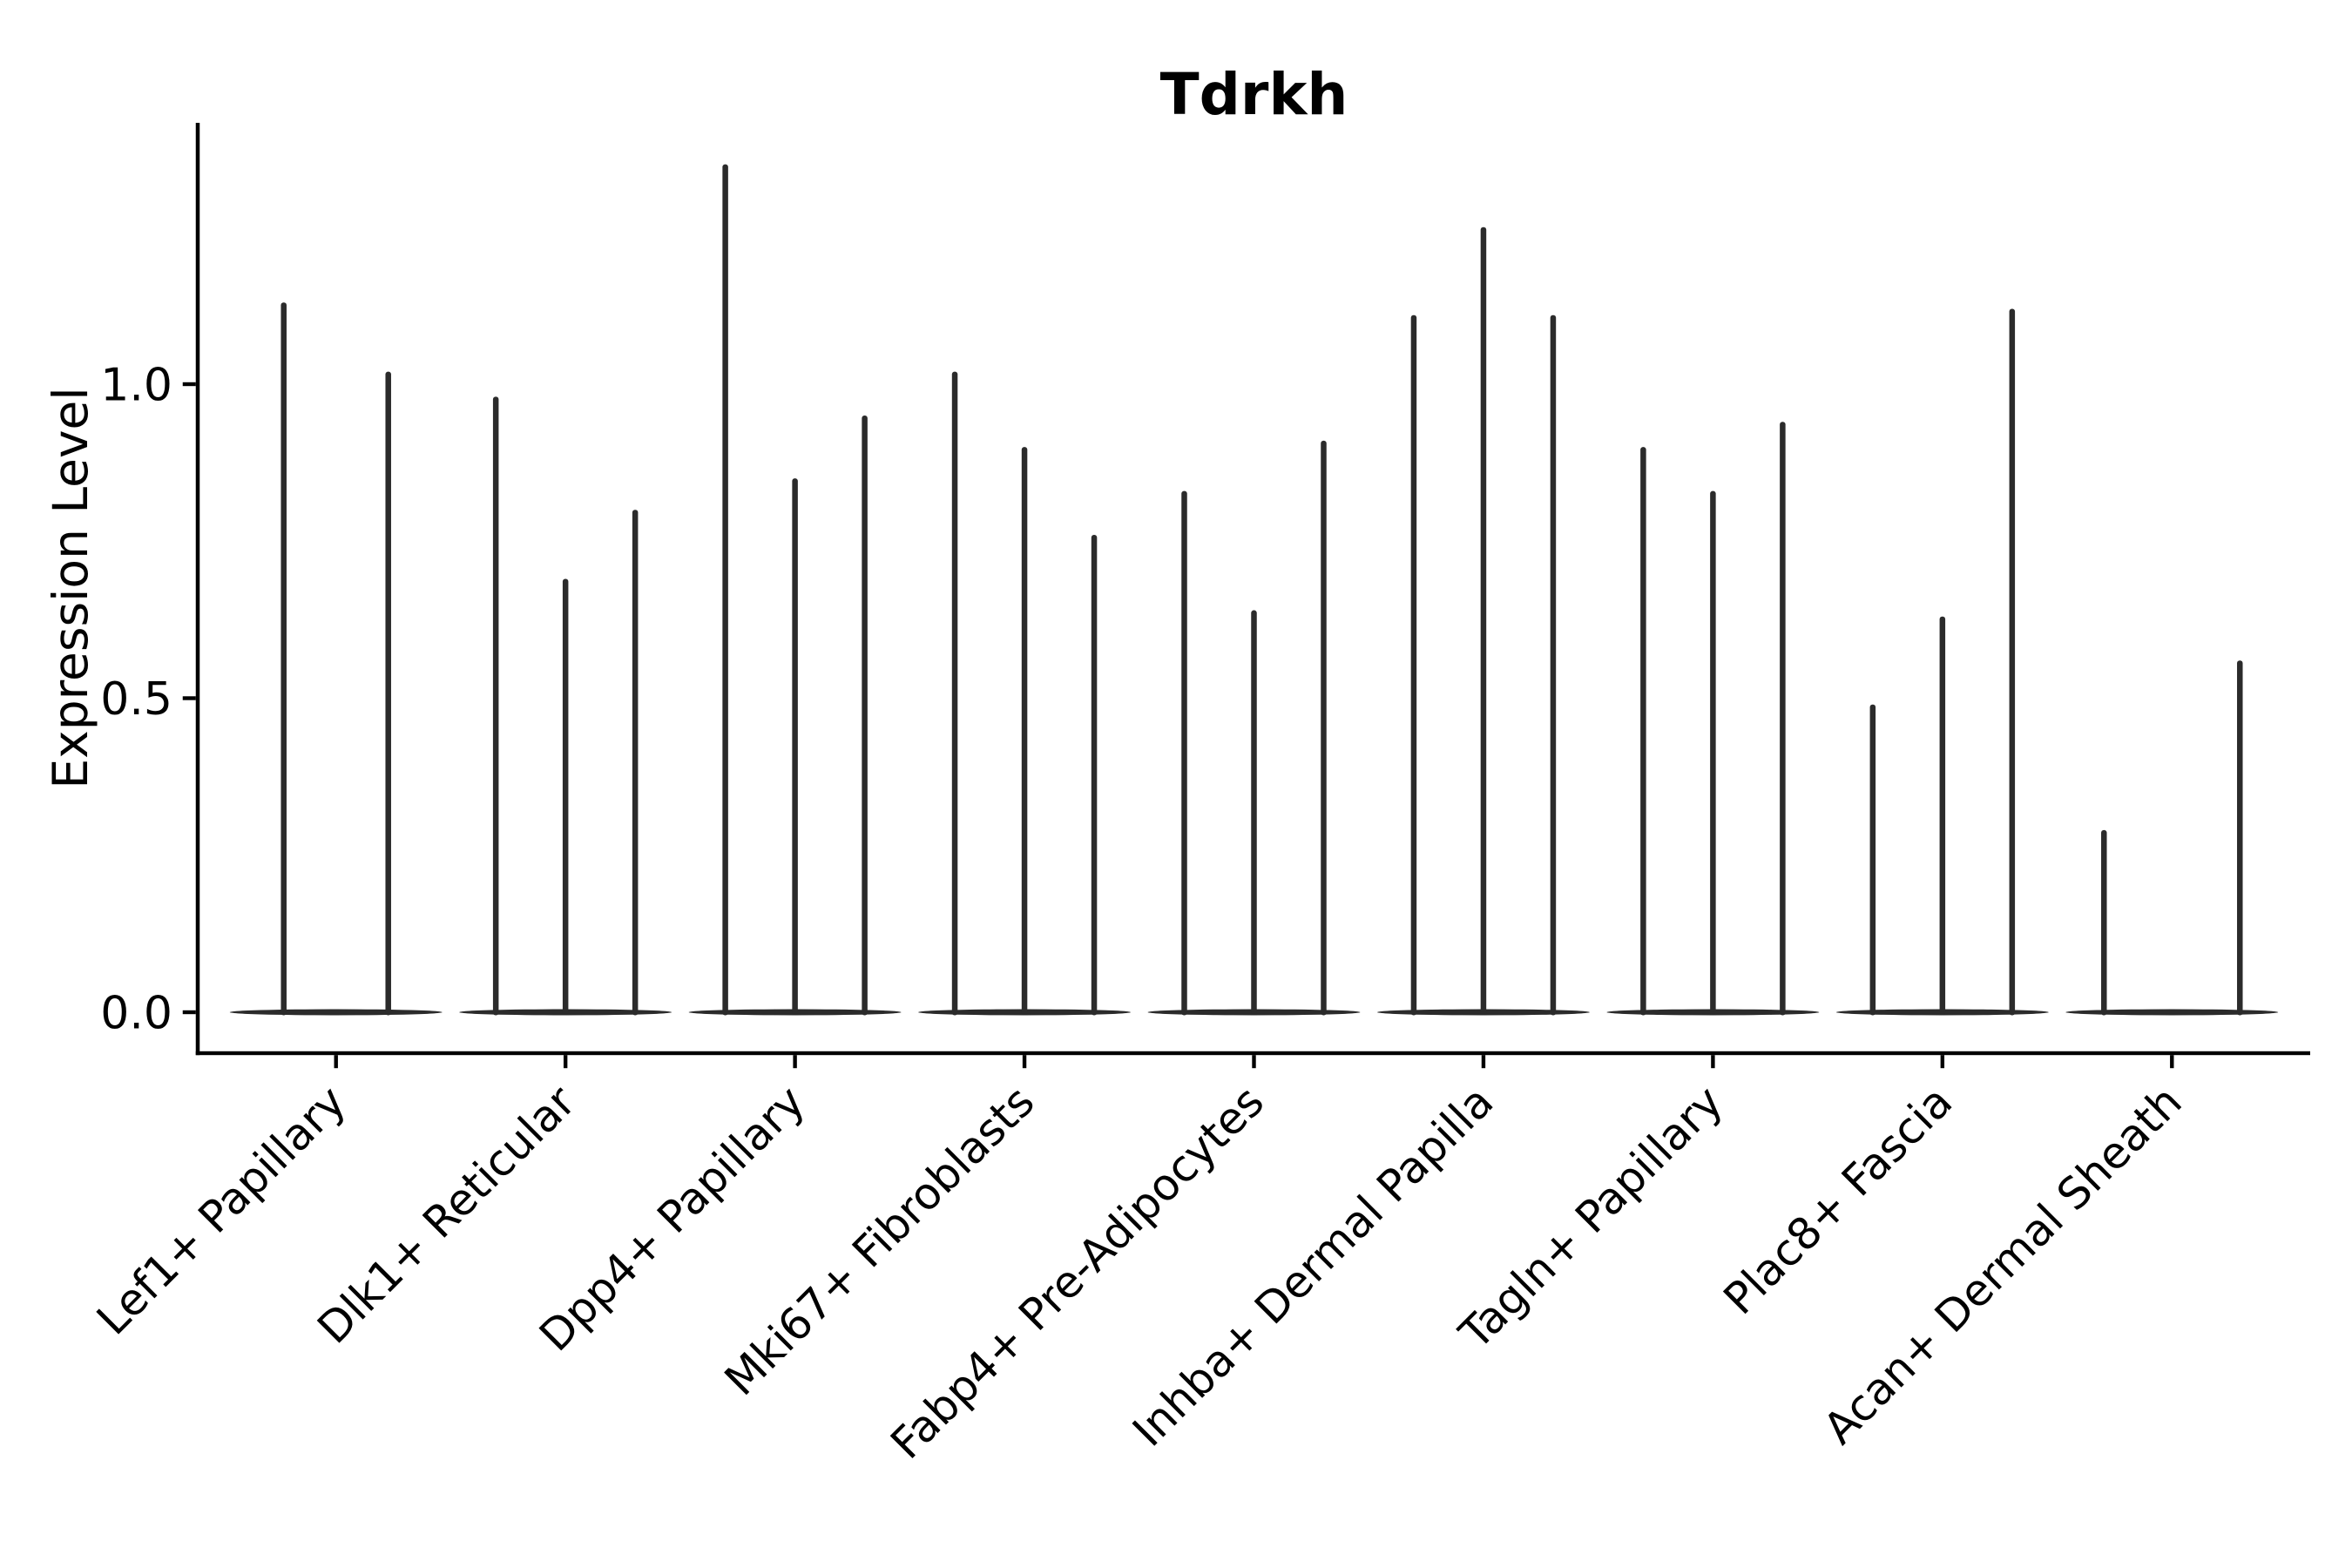 The image size is (2352, 1568). I want to click on chart-title: Tdrkh, so click(1254, 94).